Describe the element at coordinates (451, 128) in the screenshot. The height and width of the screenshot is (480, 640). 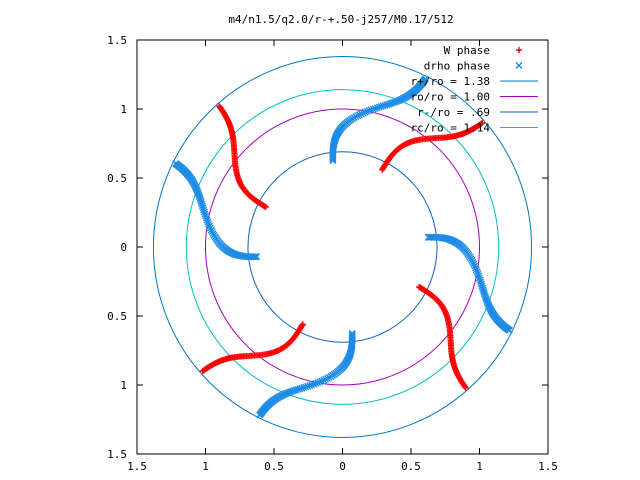
I see `legend-label: rc/ro = 1.14` at that location.